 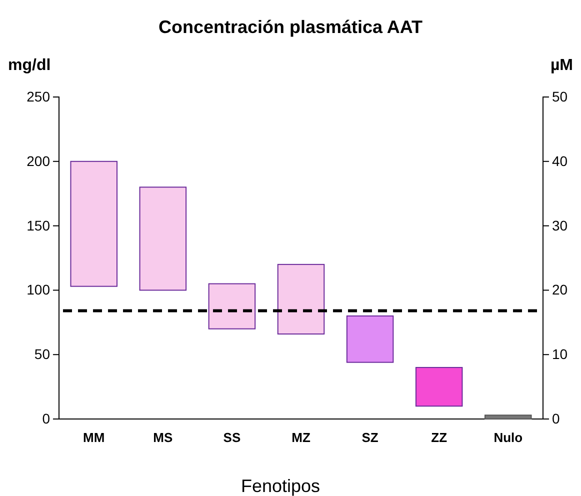 What do you see at coordinates (560, 354) in the screenshot?
I see `y2-tick-label: 10` at bounding box center [560, 354].